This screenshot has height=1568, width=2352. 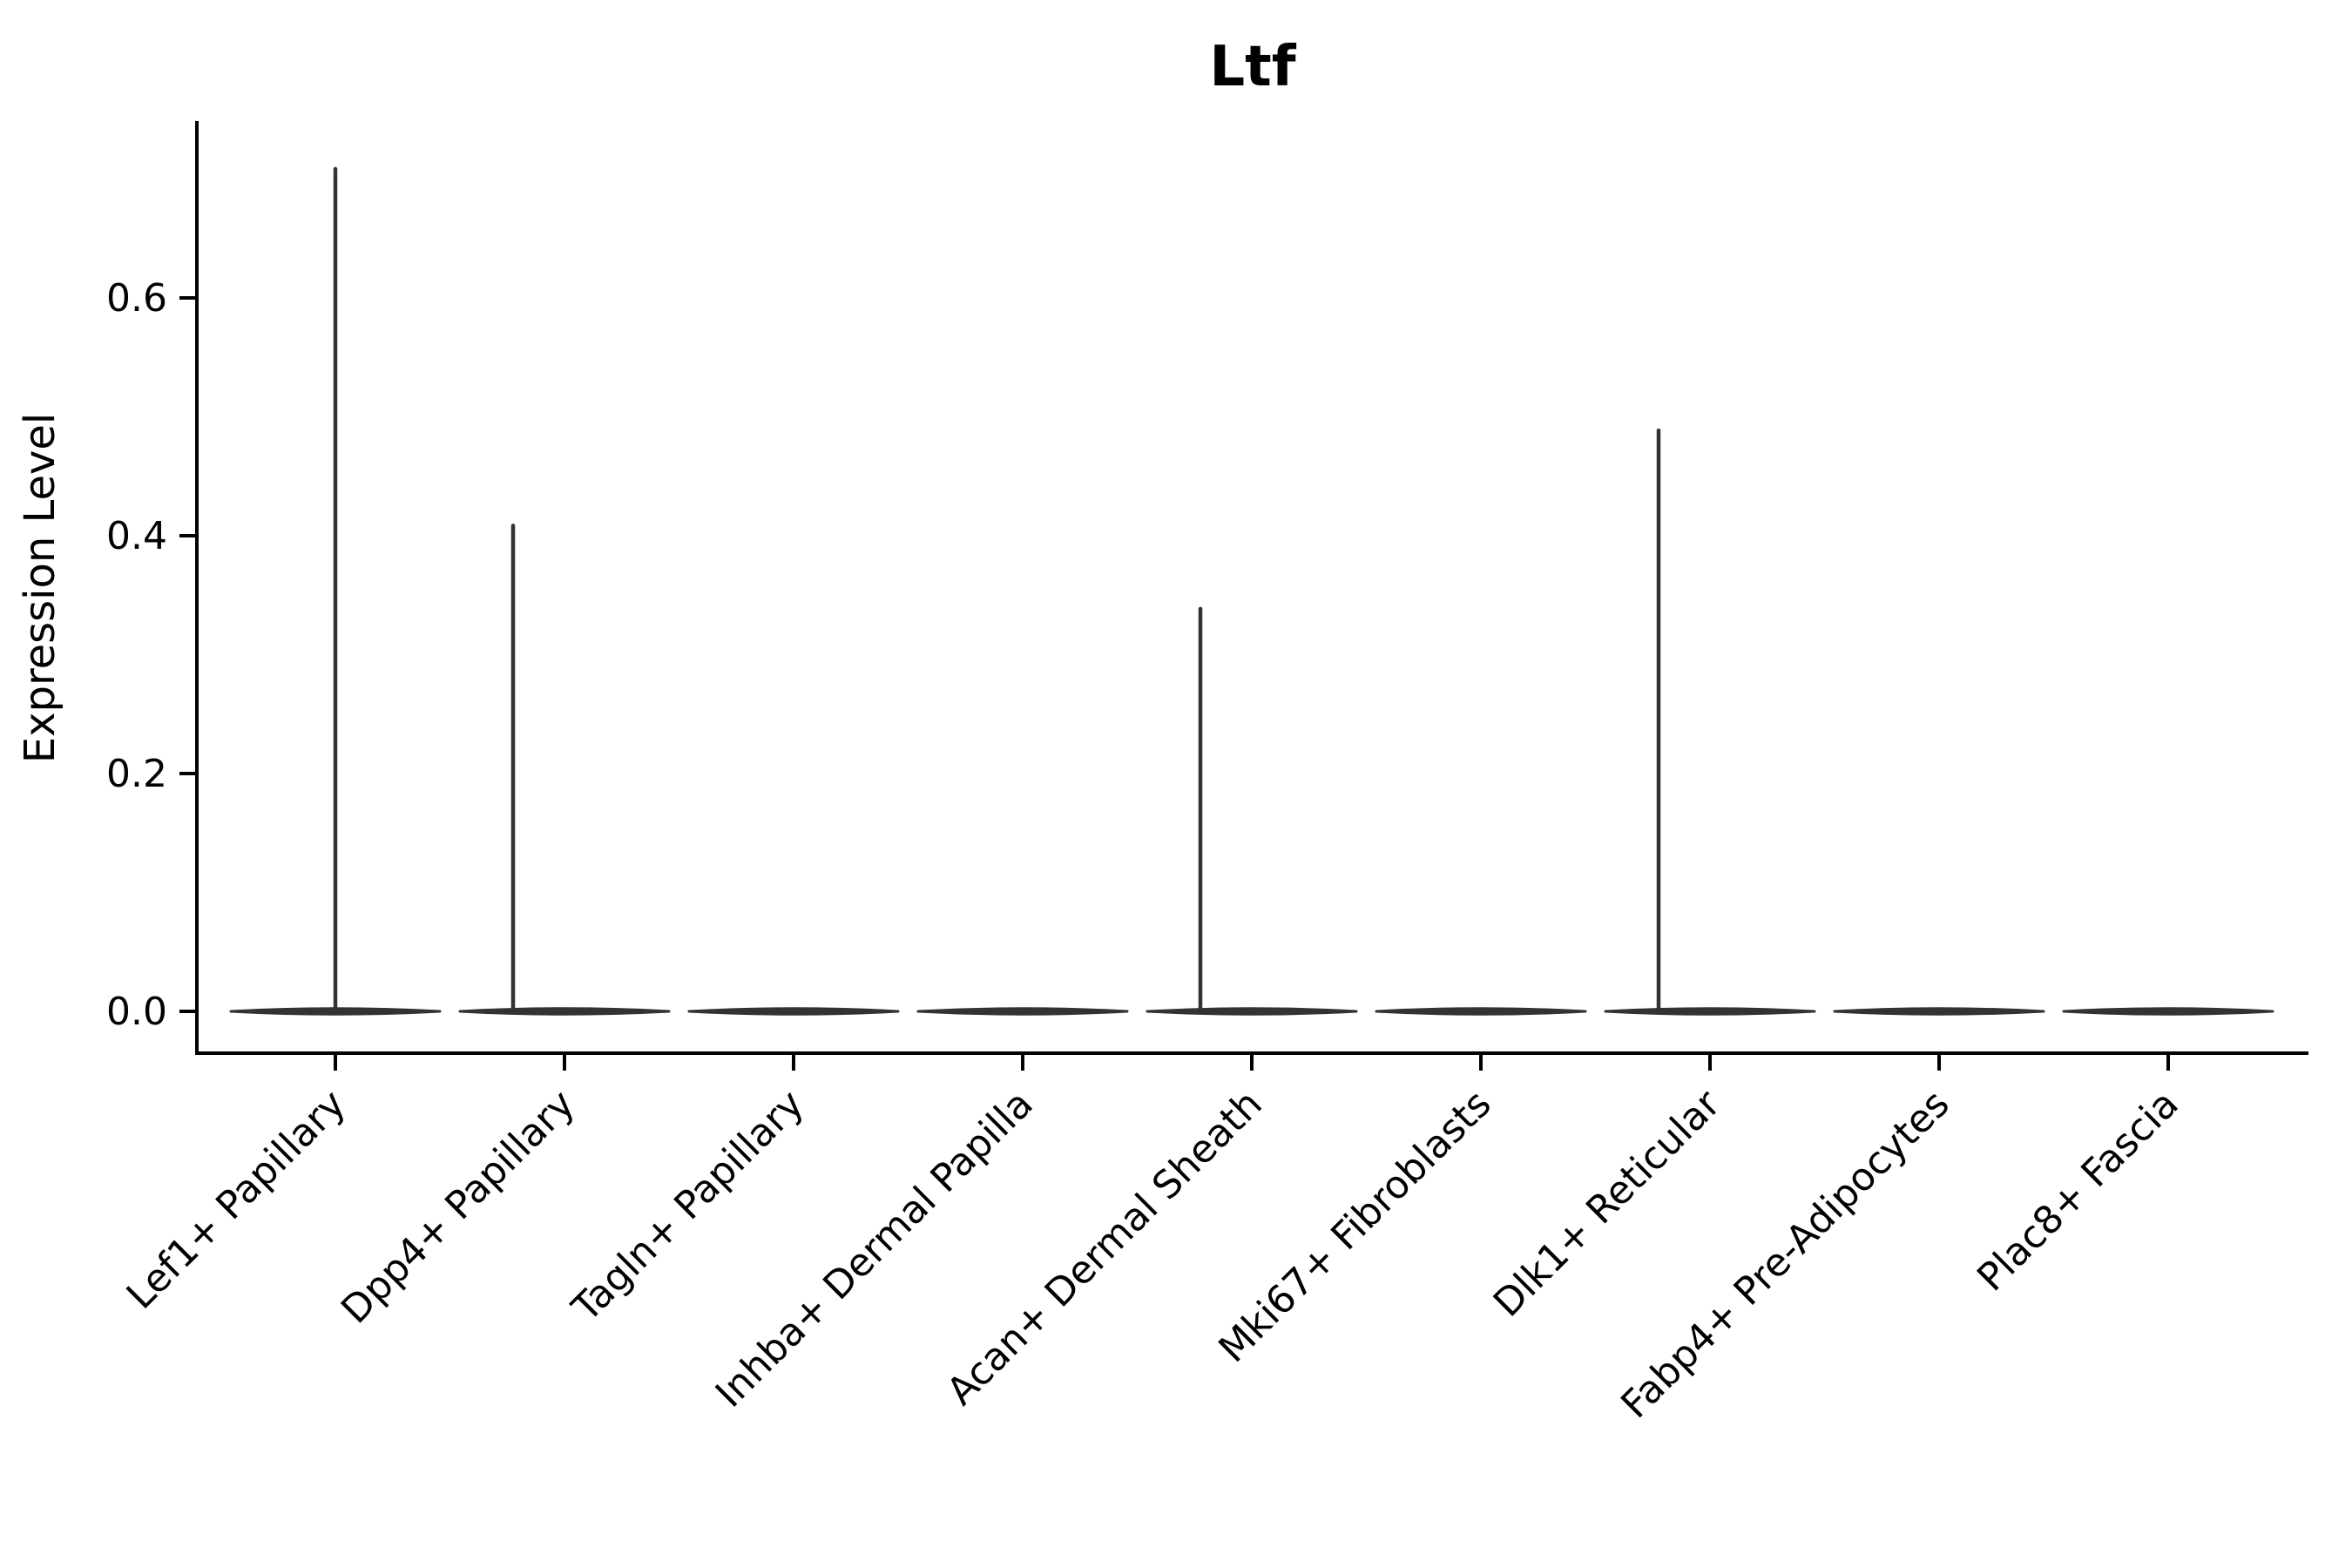 I want to click on x-tick-label: Dlk1+ Reticular, so click(x=1607, y=1203).